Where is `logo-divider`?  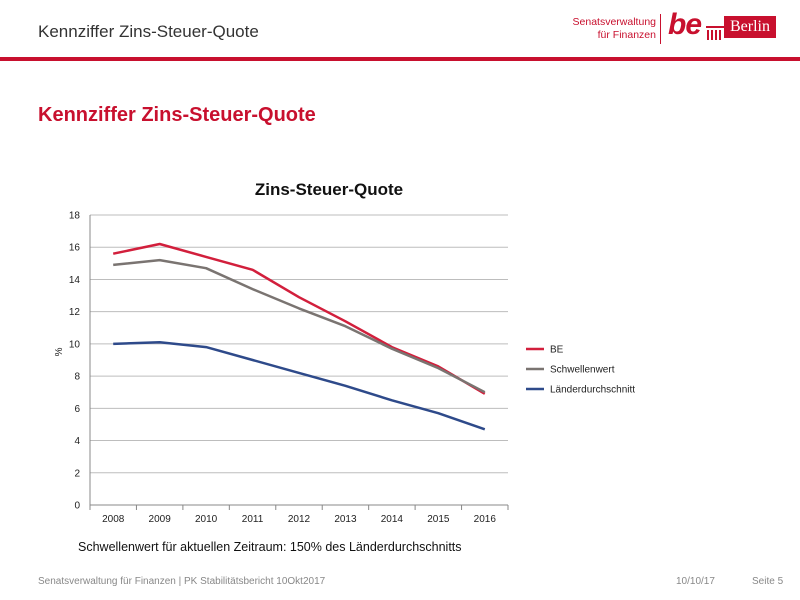 logo-divider is located at coordinates (660, 29).